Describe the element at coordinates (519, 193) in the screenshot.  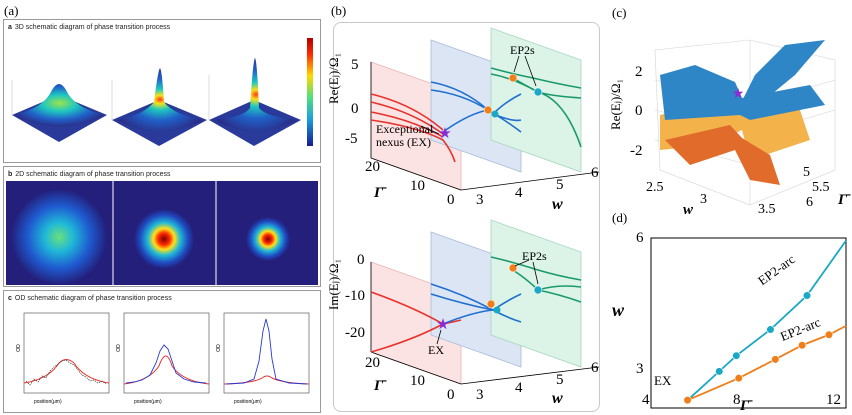
I see `b-top-wtick-2: 4` at that location.